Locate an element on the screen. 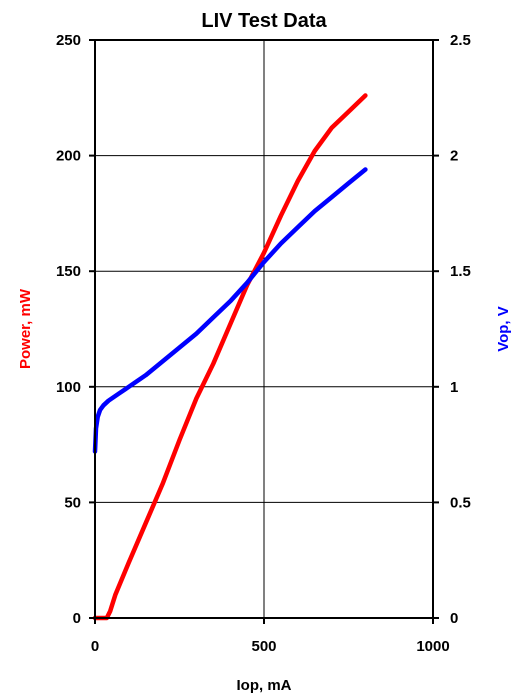 The image size is (515, 698). y-right-axis-label: Vop, V is located at coordinates (503, 329).